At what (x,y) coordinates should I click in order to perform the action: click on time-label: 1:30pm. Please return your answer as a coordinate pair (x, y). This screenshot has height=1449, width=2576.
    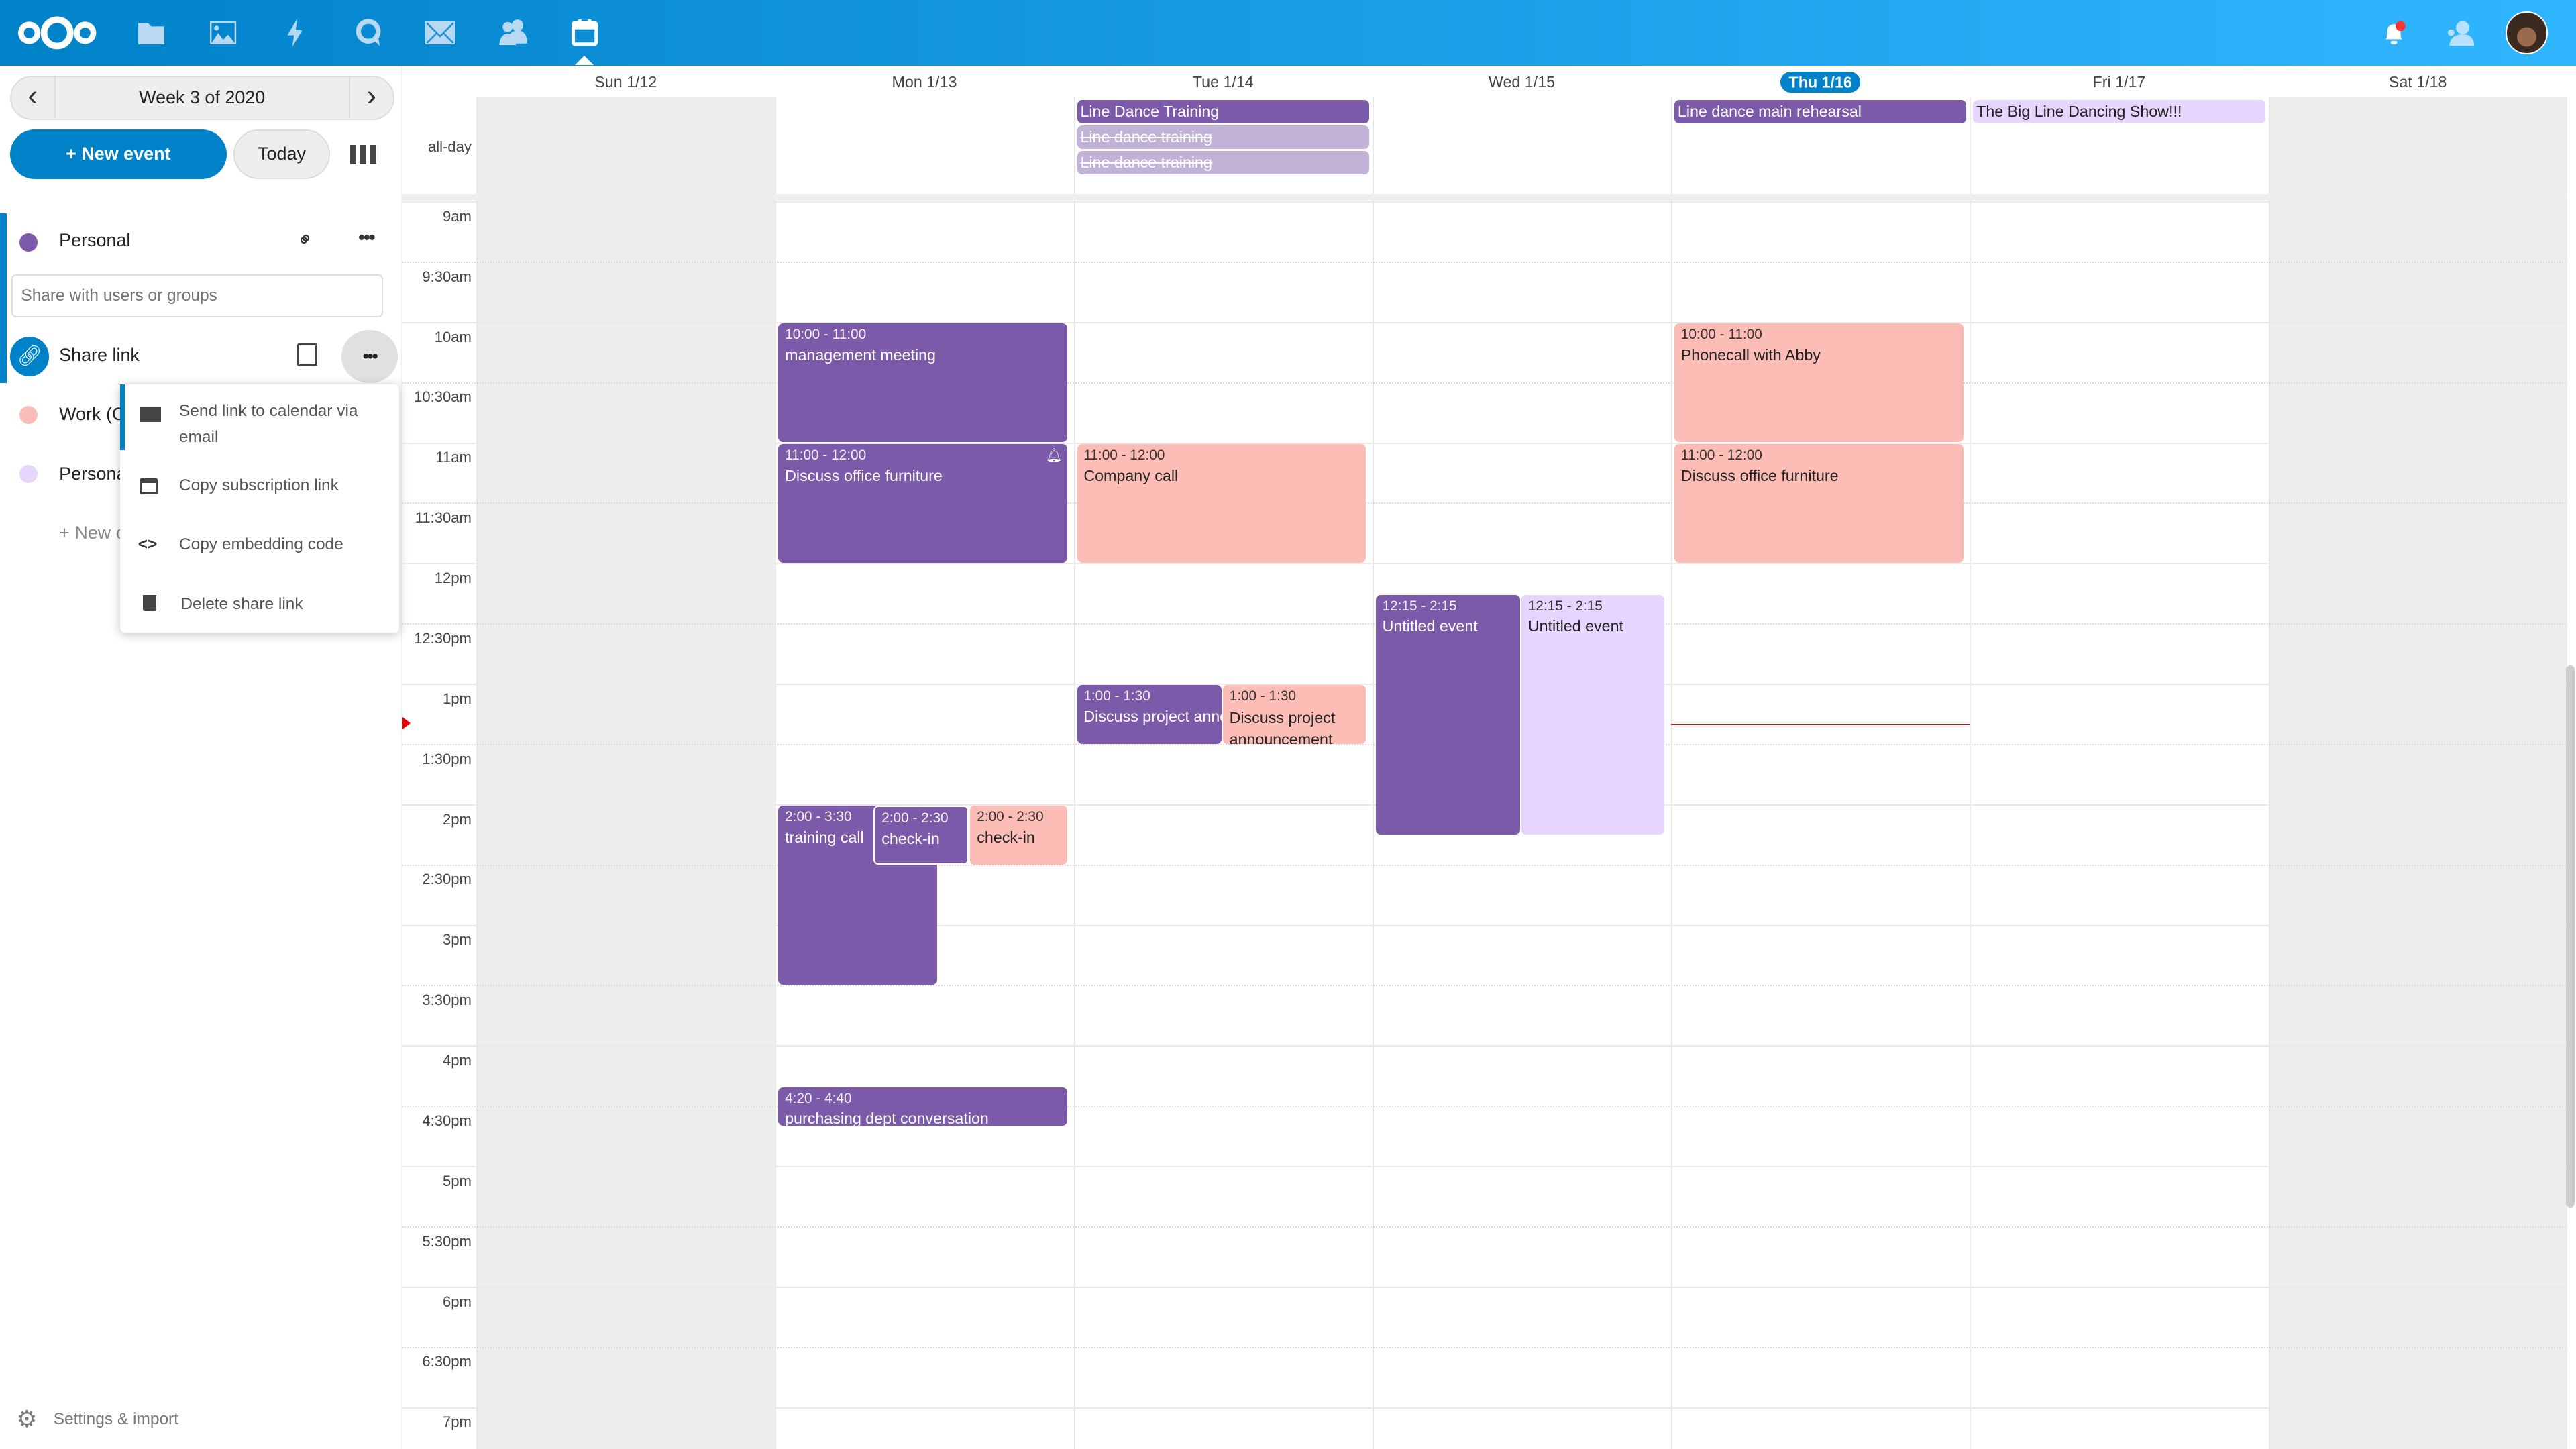
    Looking at the image, I should click on (447, 758).